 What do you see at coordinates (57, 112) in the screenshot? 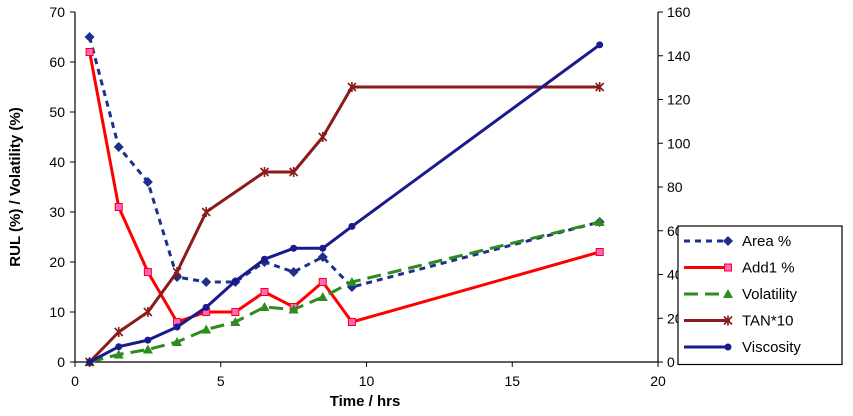
I see `y-left-tick-label: 50` at bounding box center [57, 112].